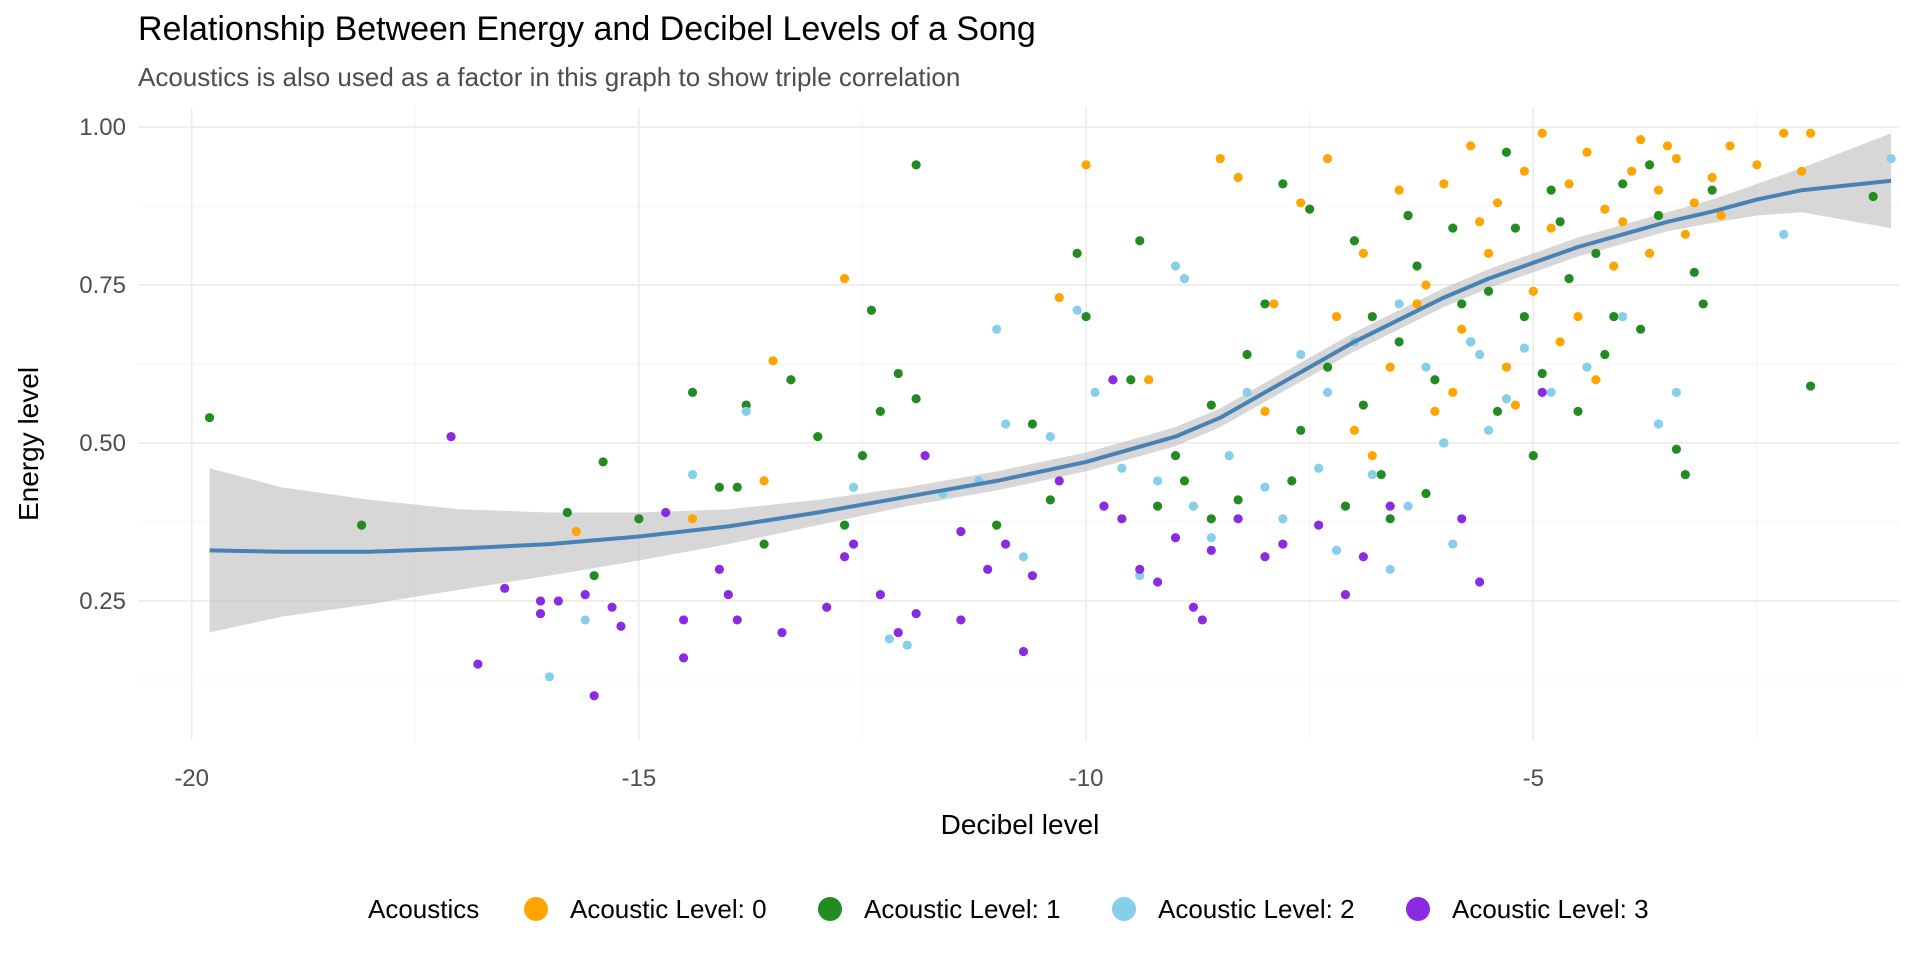 The height and width of the screenshot is (960, 1920). I want to click on legend-entry-label: Acoustic Level: 3, so click(1550, 909).